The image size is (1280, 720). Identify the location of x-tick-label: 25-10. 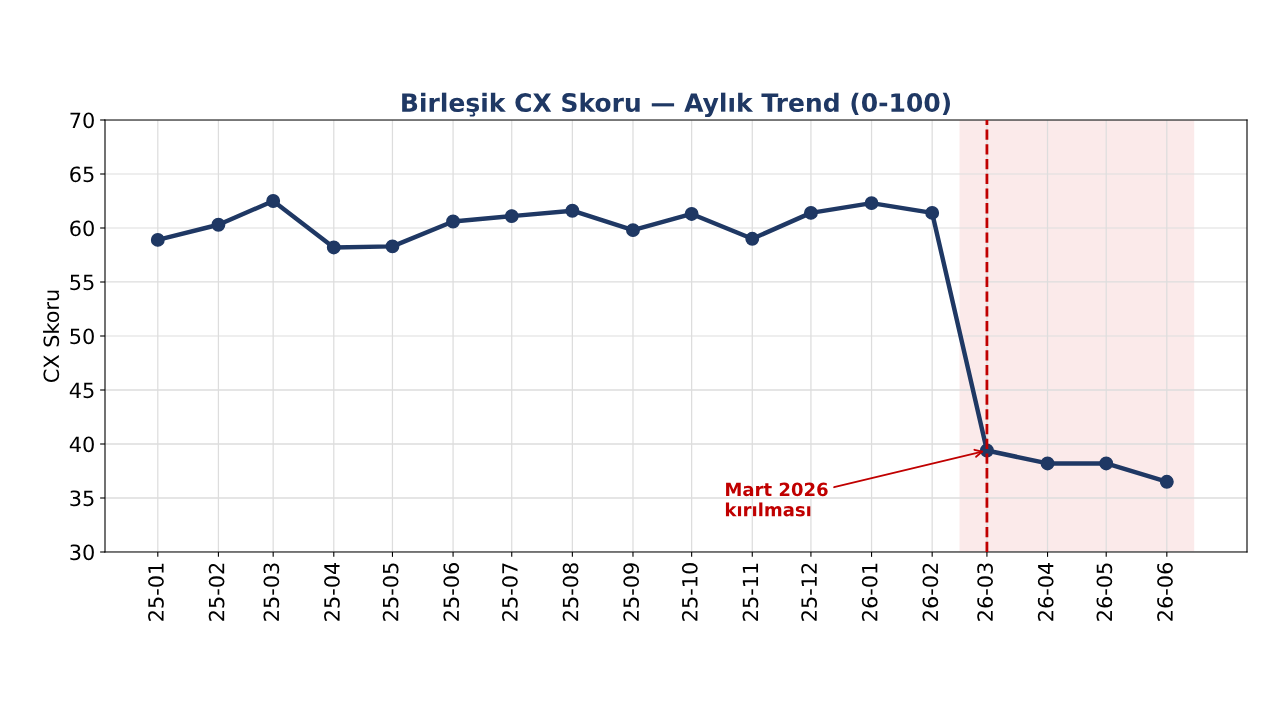
(689, 592).